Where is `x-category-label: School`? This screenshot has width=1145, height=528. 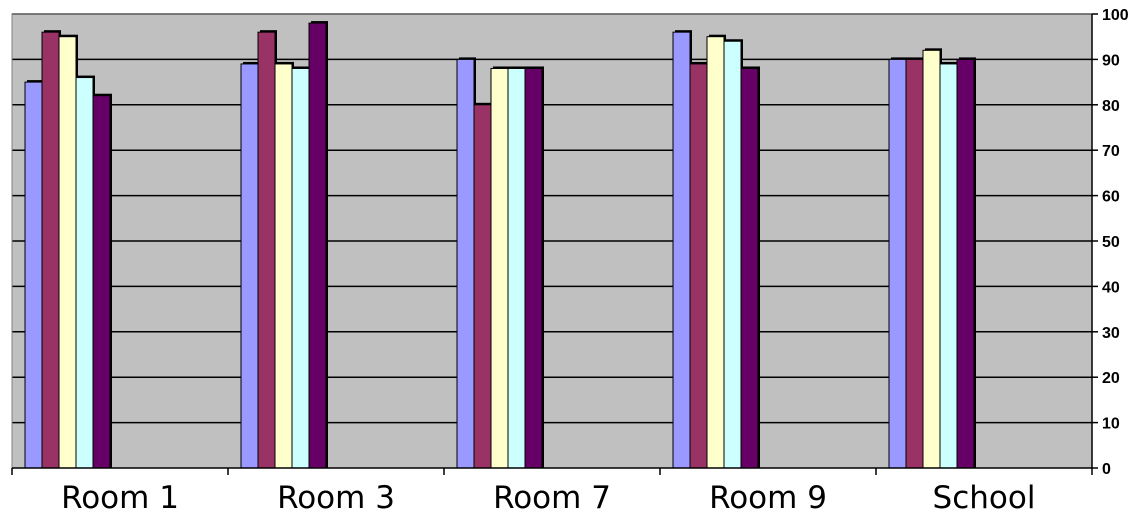
x-category-label: School is located at coordinates (984, 498).